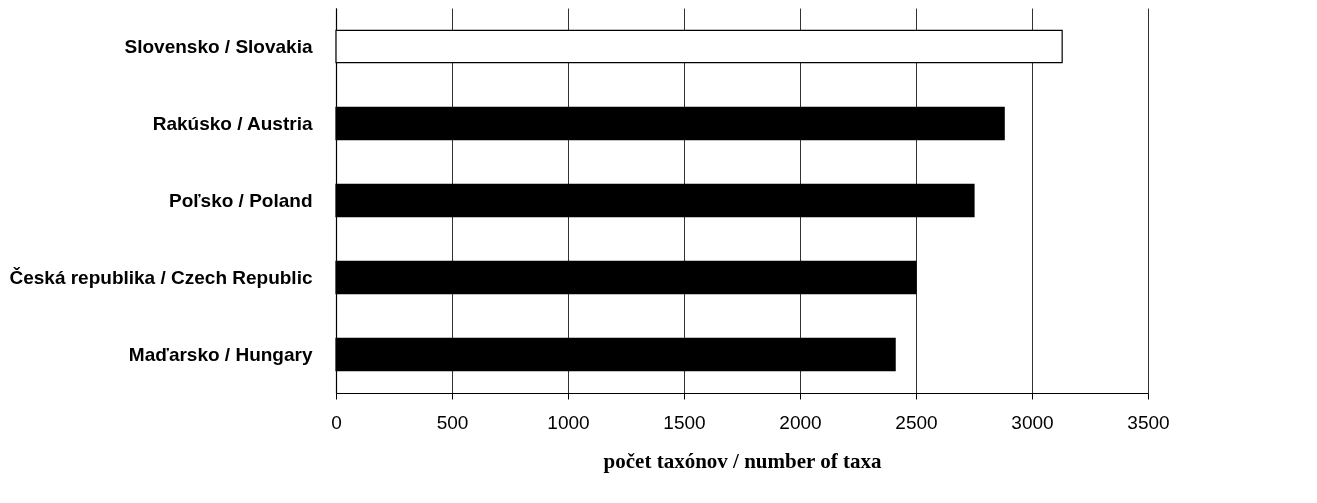 Image resolution: width=1317 pixels, height=503 pixels. Describe the element at coordinates (240, 200) in the screenshot. I see `y-tick-label: Poľsko / Poland` at that location.